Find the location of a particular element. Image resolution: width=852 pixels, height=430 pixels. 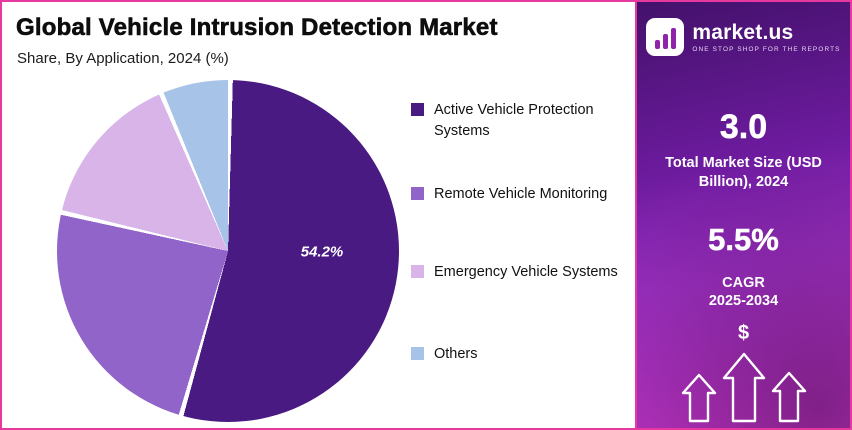

marketus-logo: market.us ONE STOP SHOP FOR THE REPORTS is located at coordinates (743, 37).